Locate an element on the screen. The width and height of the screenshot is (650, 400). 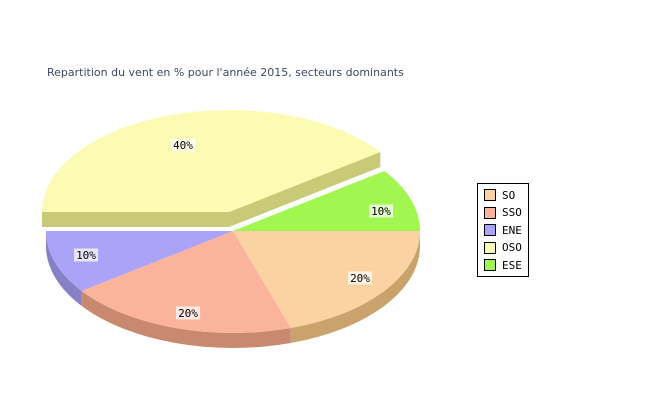
pie-slice-sso is located at coordinates (186, 282).